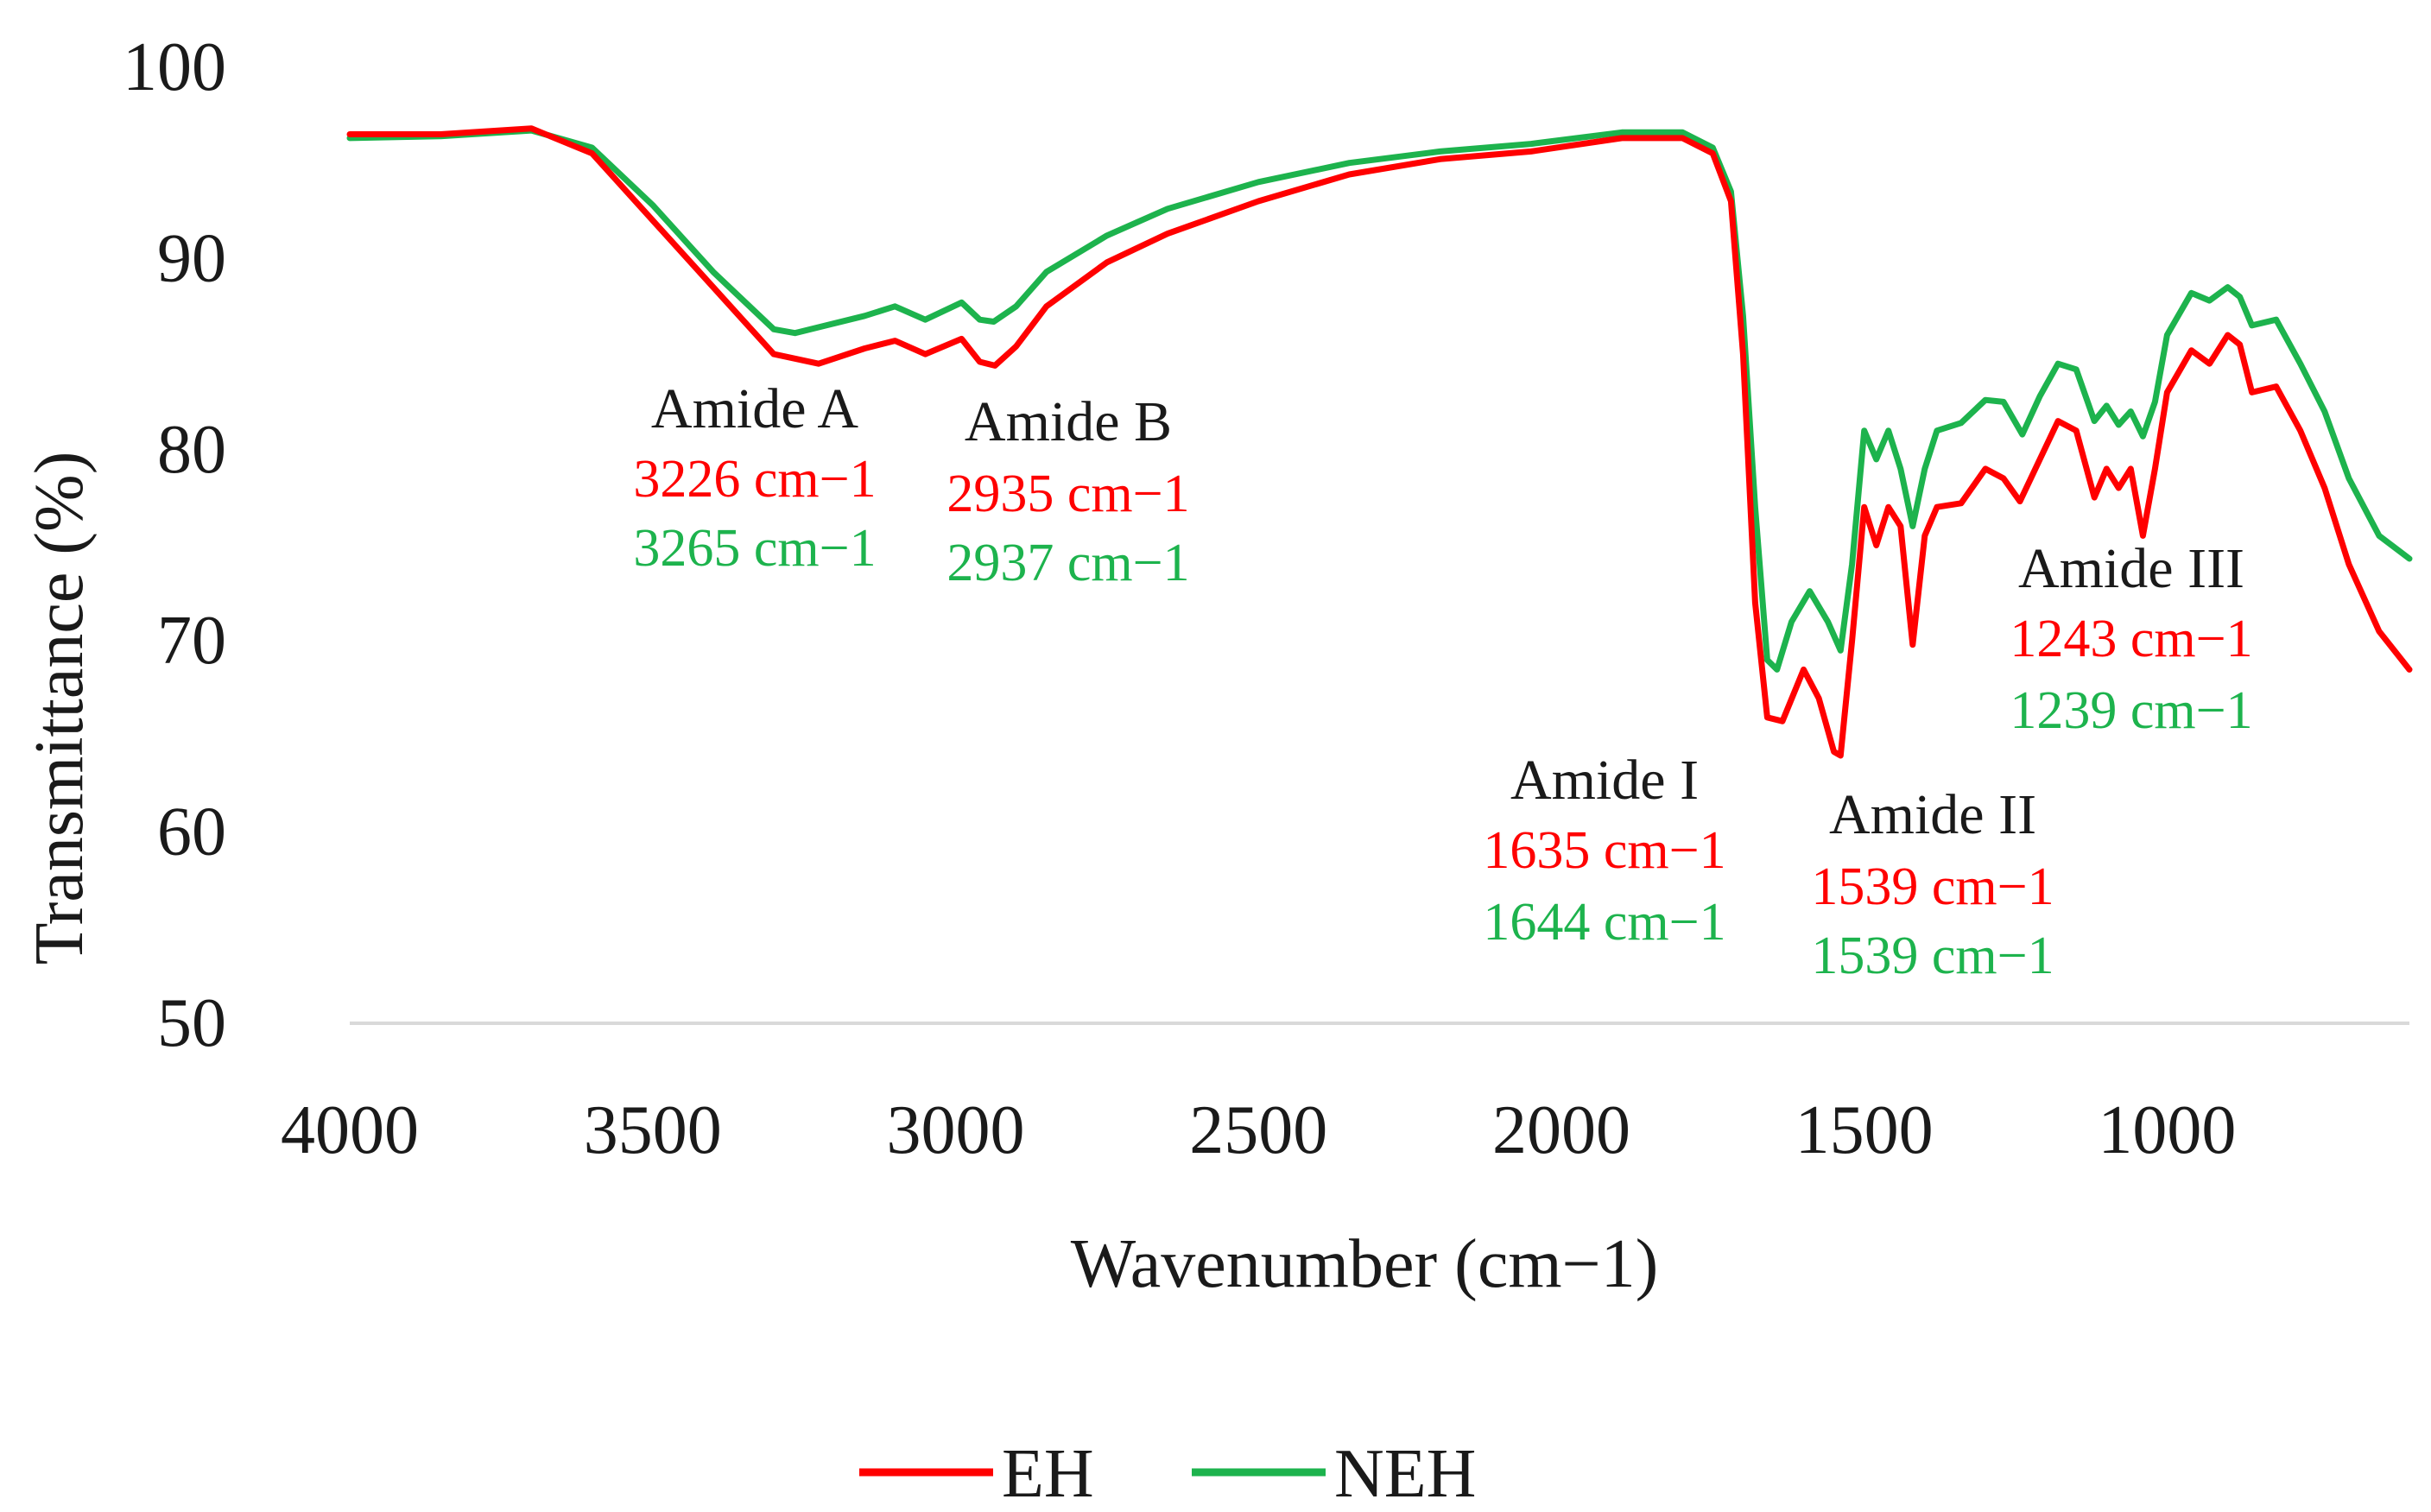 Image resolution: width=2431 pixels, height=1512 pixels. I want to click on y-tick-label: 60, so click(192, 832).